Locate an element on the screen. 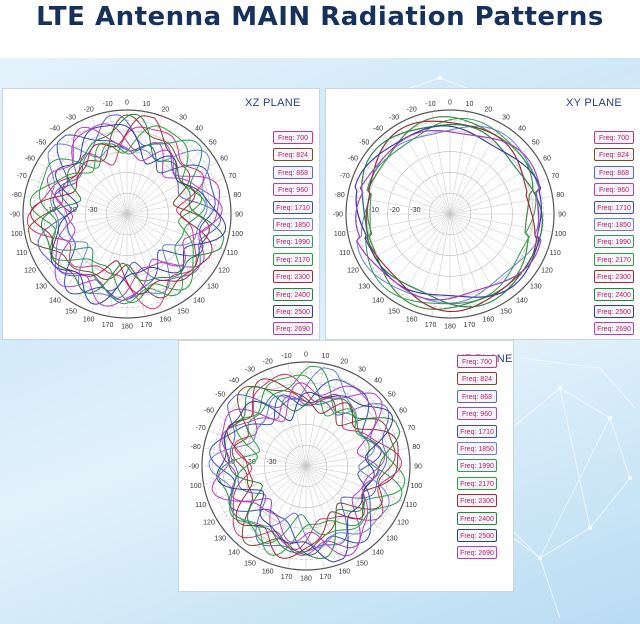  radial-tick-label: -30 is located at coordinates (271, 462).